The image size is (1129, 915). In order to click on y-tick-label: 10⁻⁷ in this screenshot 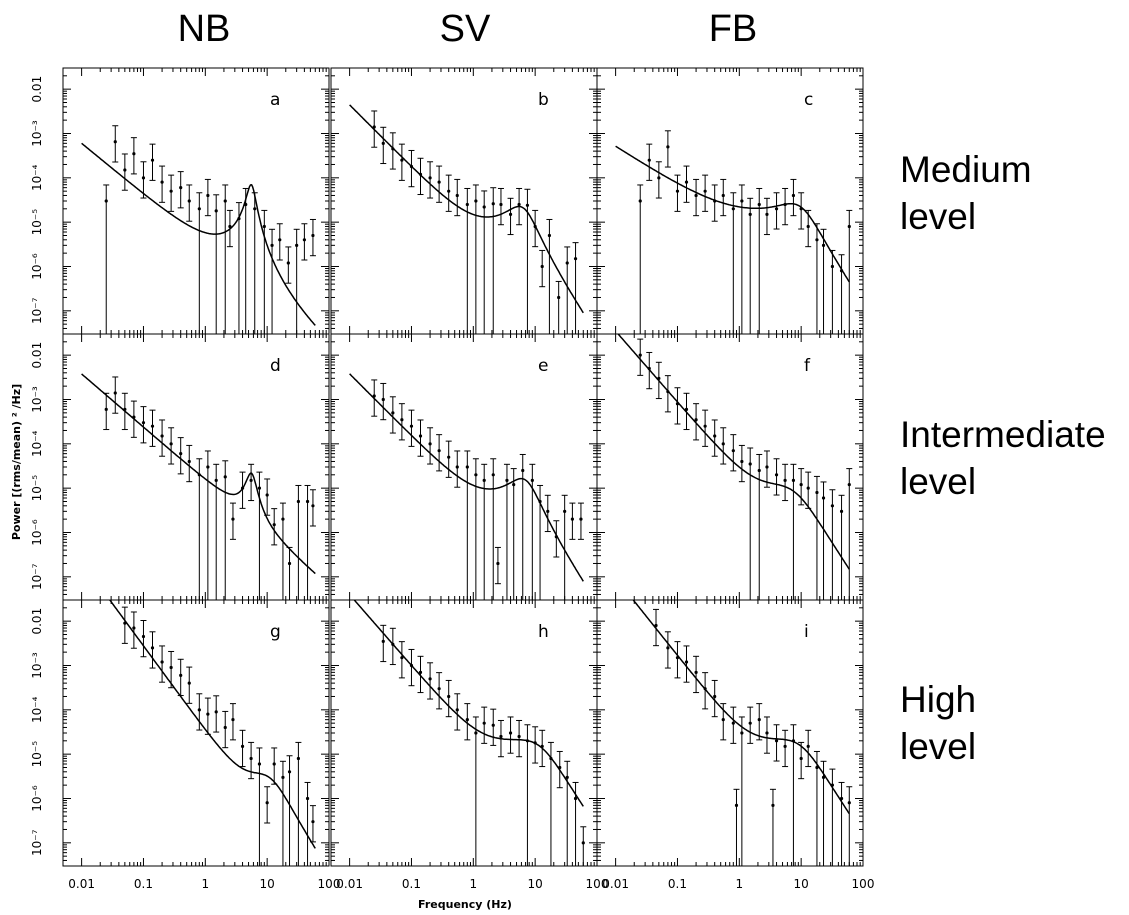, I will do `click(37, 576)`.